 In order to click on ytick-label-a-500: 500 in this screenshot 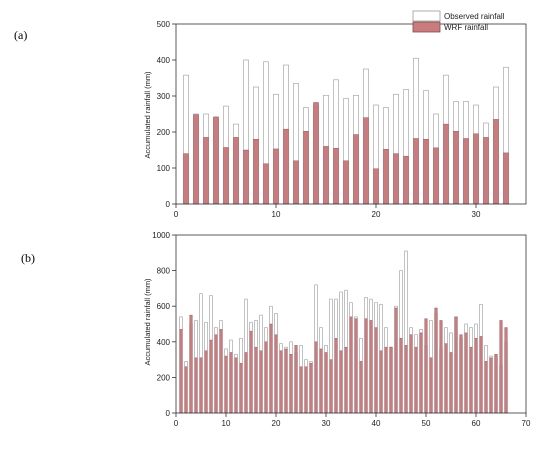, I will do `click(164, 24)`.